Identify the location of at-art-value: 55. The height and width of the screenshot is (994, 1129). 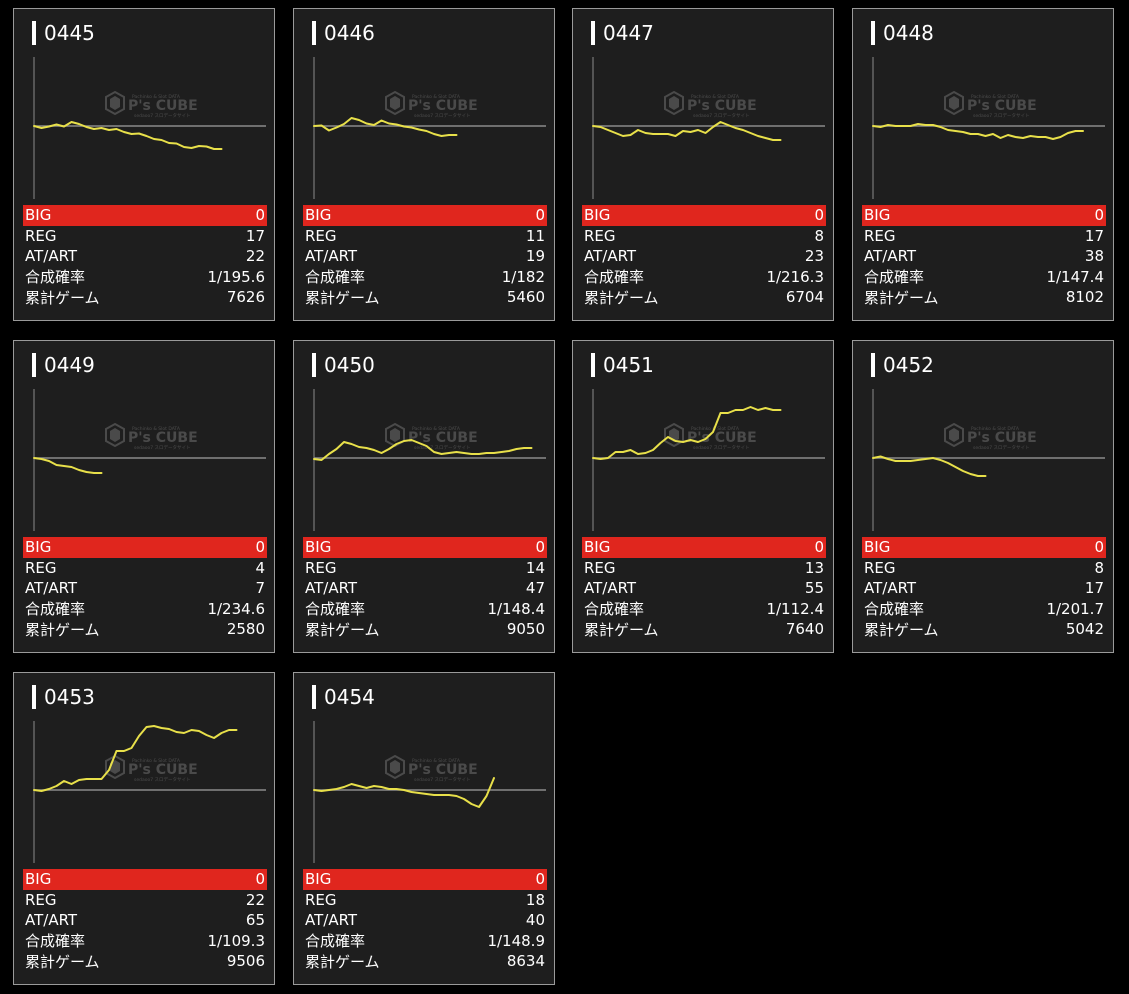
(814, 588).